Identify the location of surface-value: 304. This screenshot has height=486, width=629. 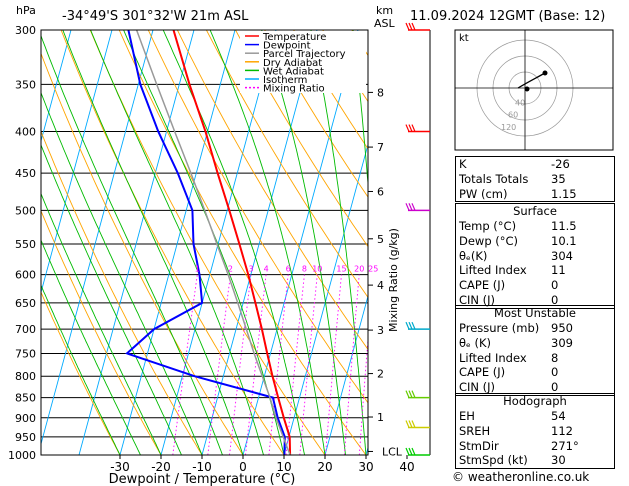
(562, 255).